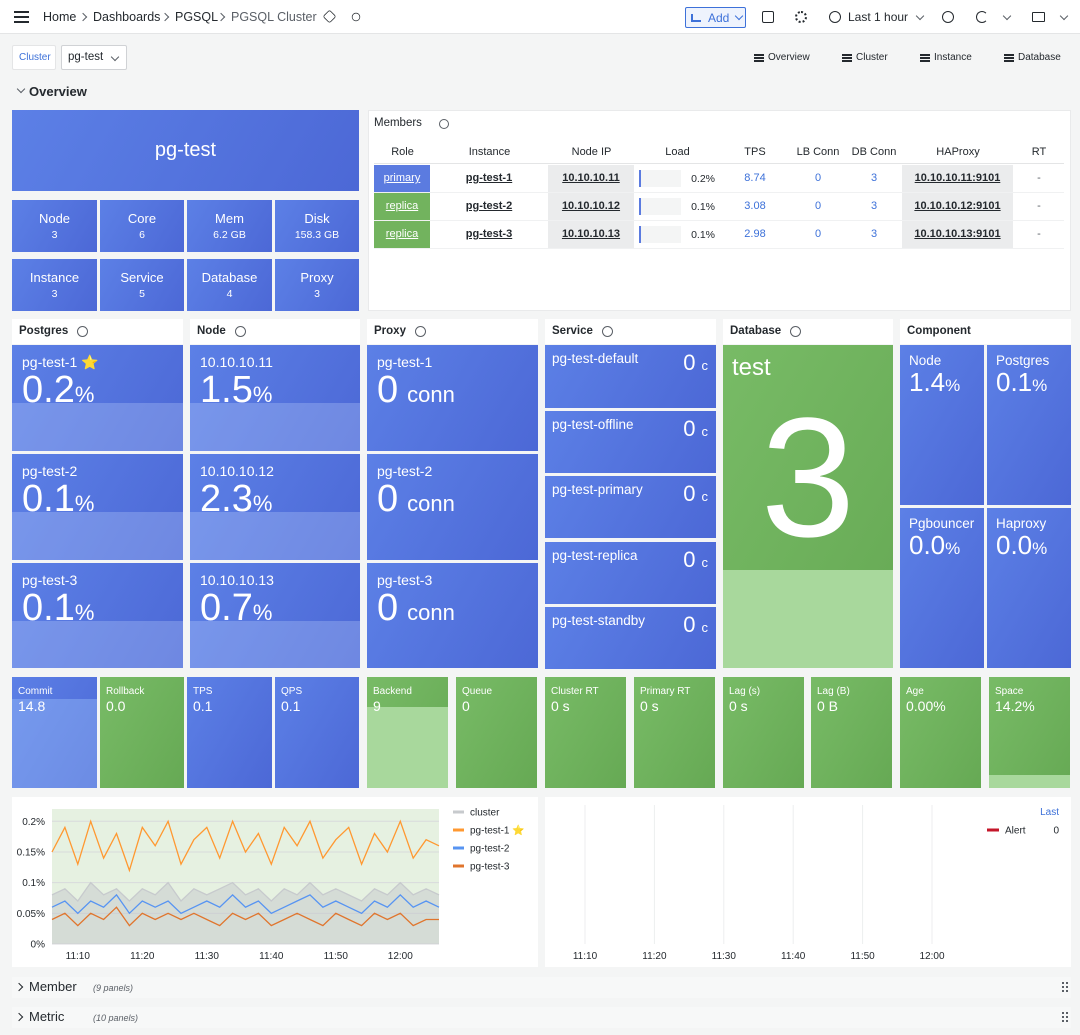 The image size is (1080, 1035). I want to click on stat-tile: Queue 0, so click(496, 732).